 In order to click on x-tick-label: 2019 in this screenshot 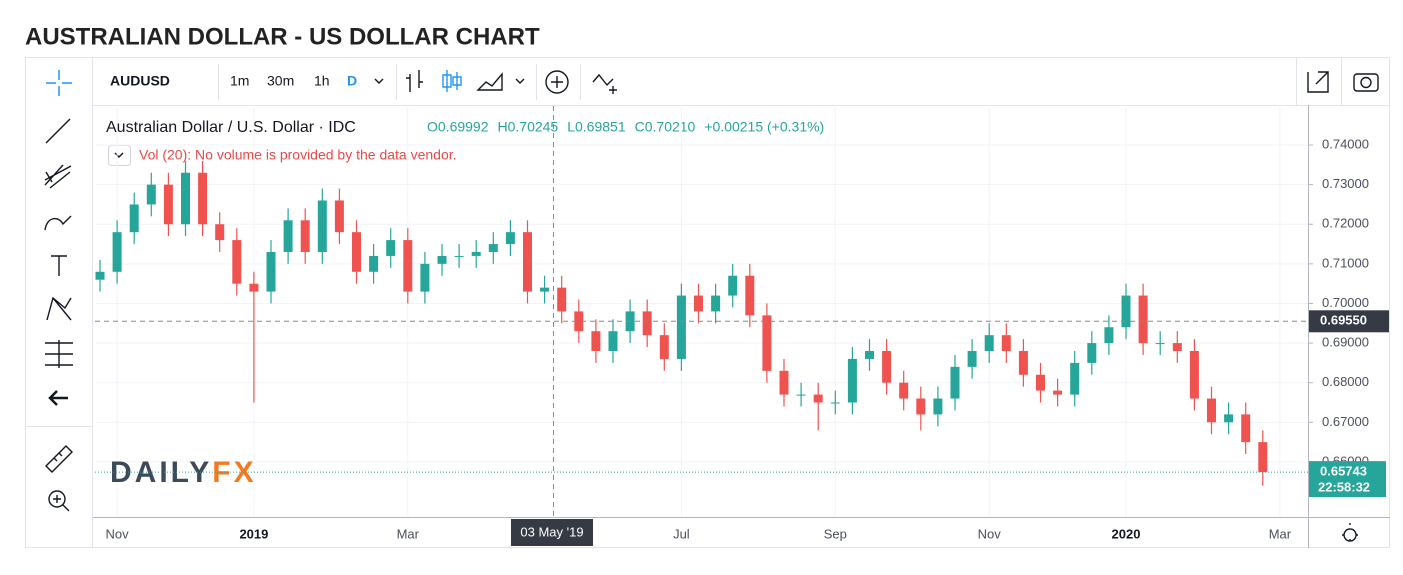, I will do `click(253, 533)`.